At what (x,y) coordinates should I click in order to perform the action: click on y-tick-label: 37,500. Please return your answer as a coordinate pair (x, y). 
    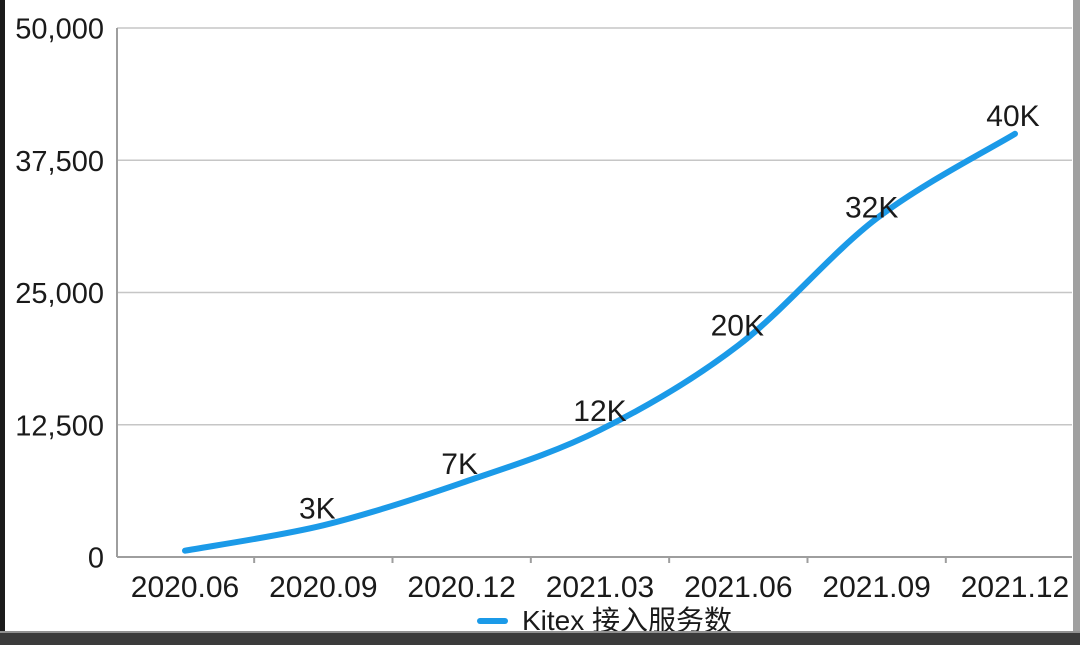
    Looking at the image, I should click on (59, 162).